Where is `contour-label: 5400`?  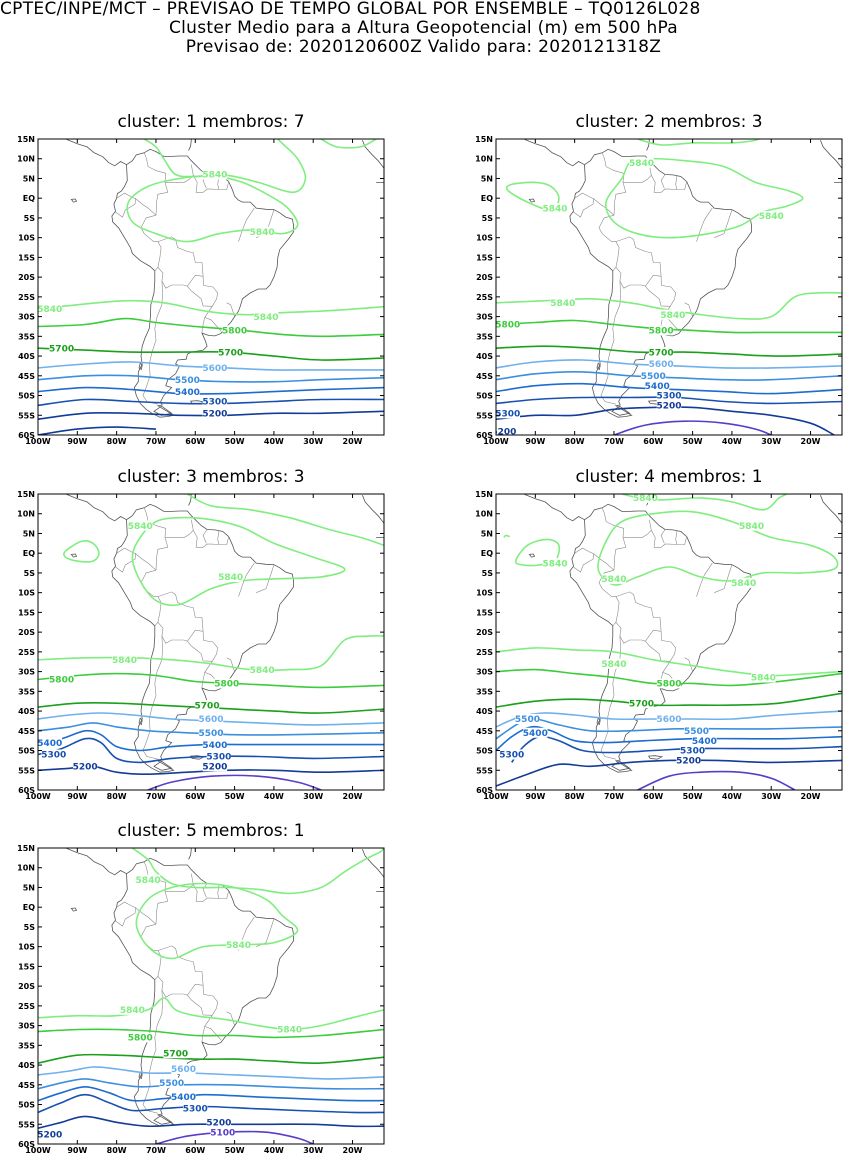
contour-label: 5400 is located at coordinates (535, 734).